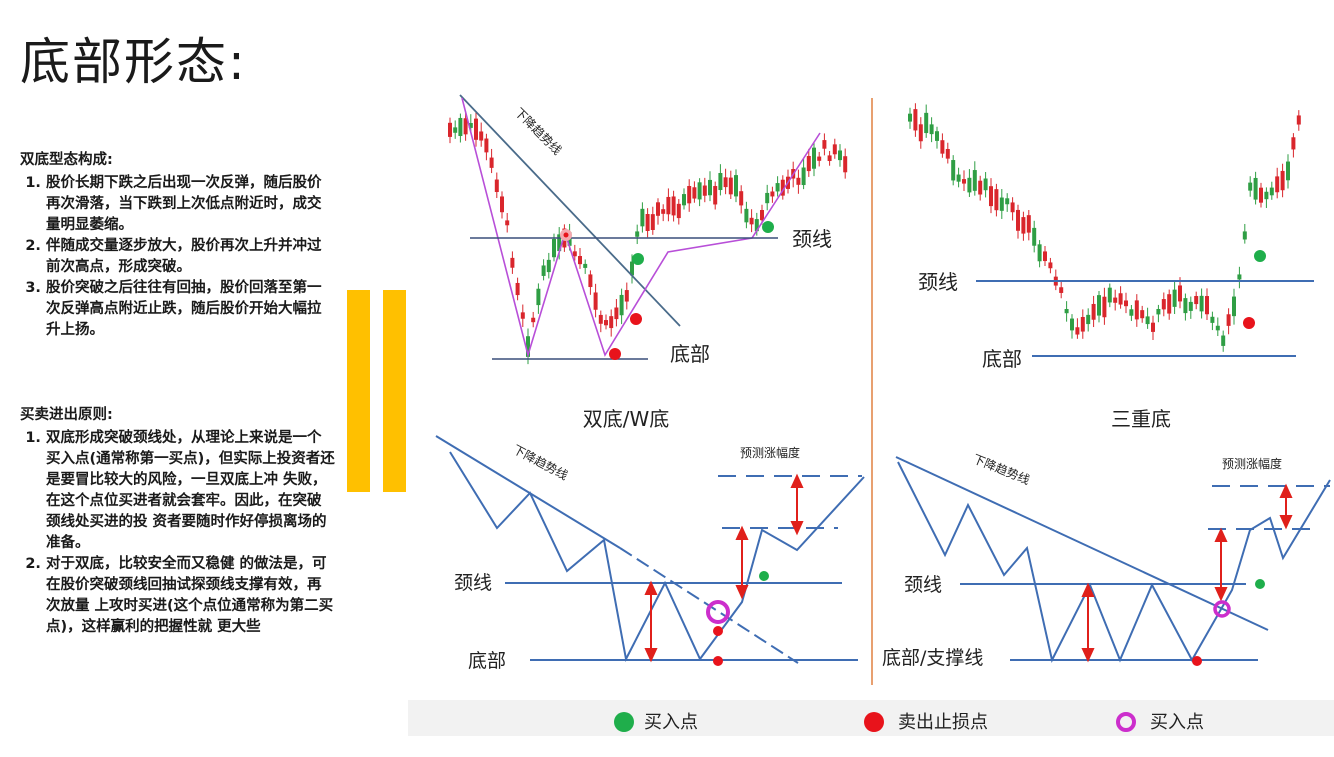 This screenshot has width=1334, height=757. I want to click on legend-buy-label: 买入点, so click(671, 722).